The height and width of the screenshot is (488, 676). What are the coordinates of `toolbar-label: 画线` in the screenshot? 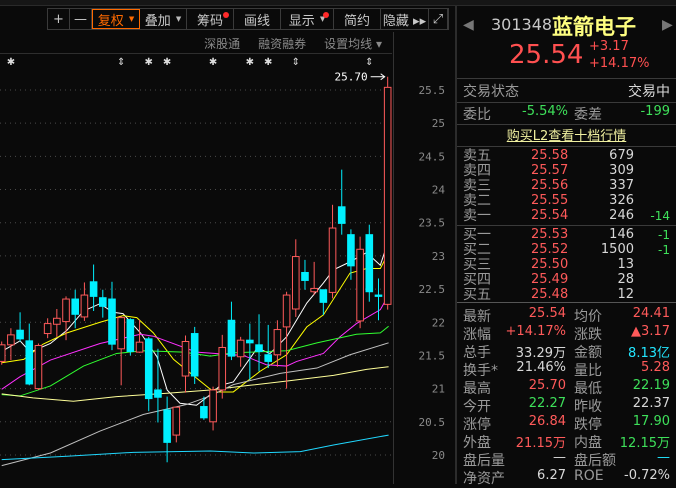 It's located at (256, 21).